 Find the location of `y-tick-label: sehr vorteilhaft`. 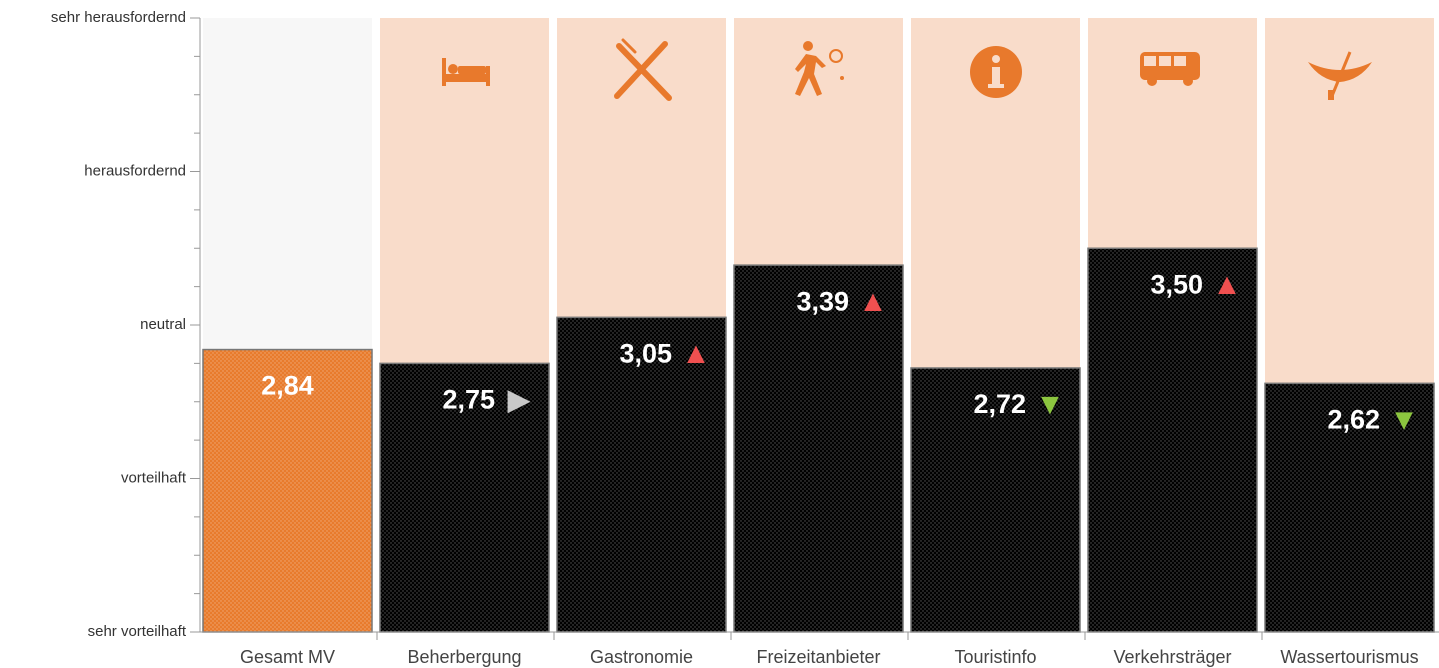

y-tick-label: sehr vorteilhaft is located at coordinates (137, 631).